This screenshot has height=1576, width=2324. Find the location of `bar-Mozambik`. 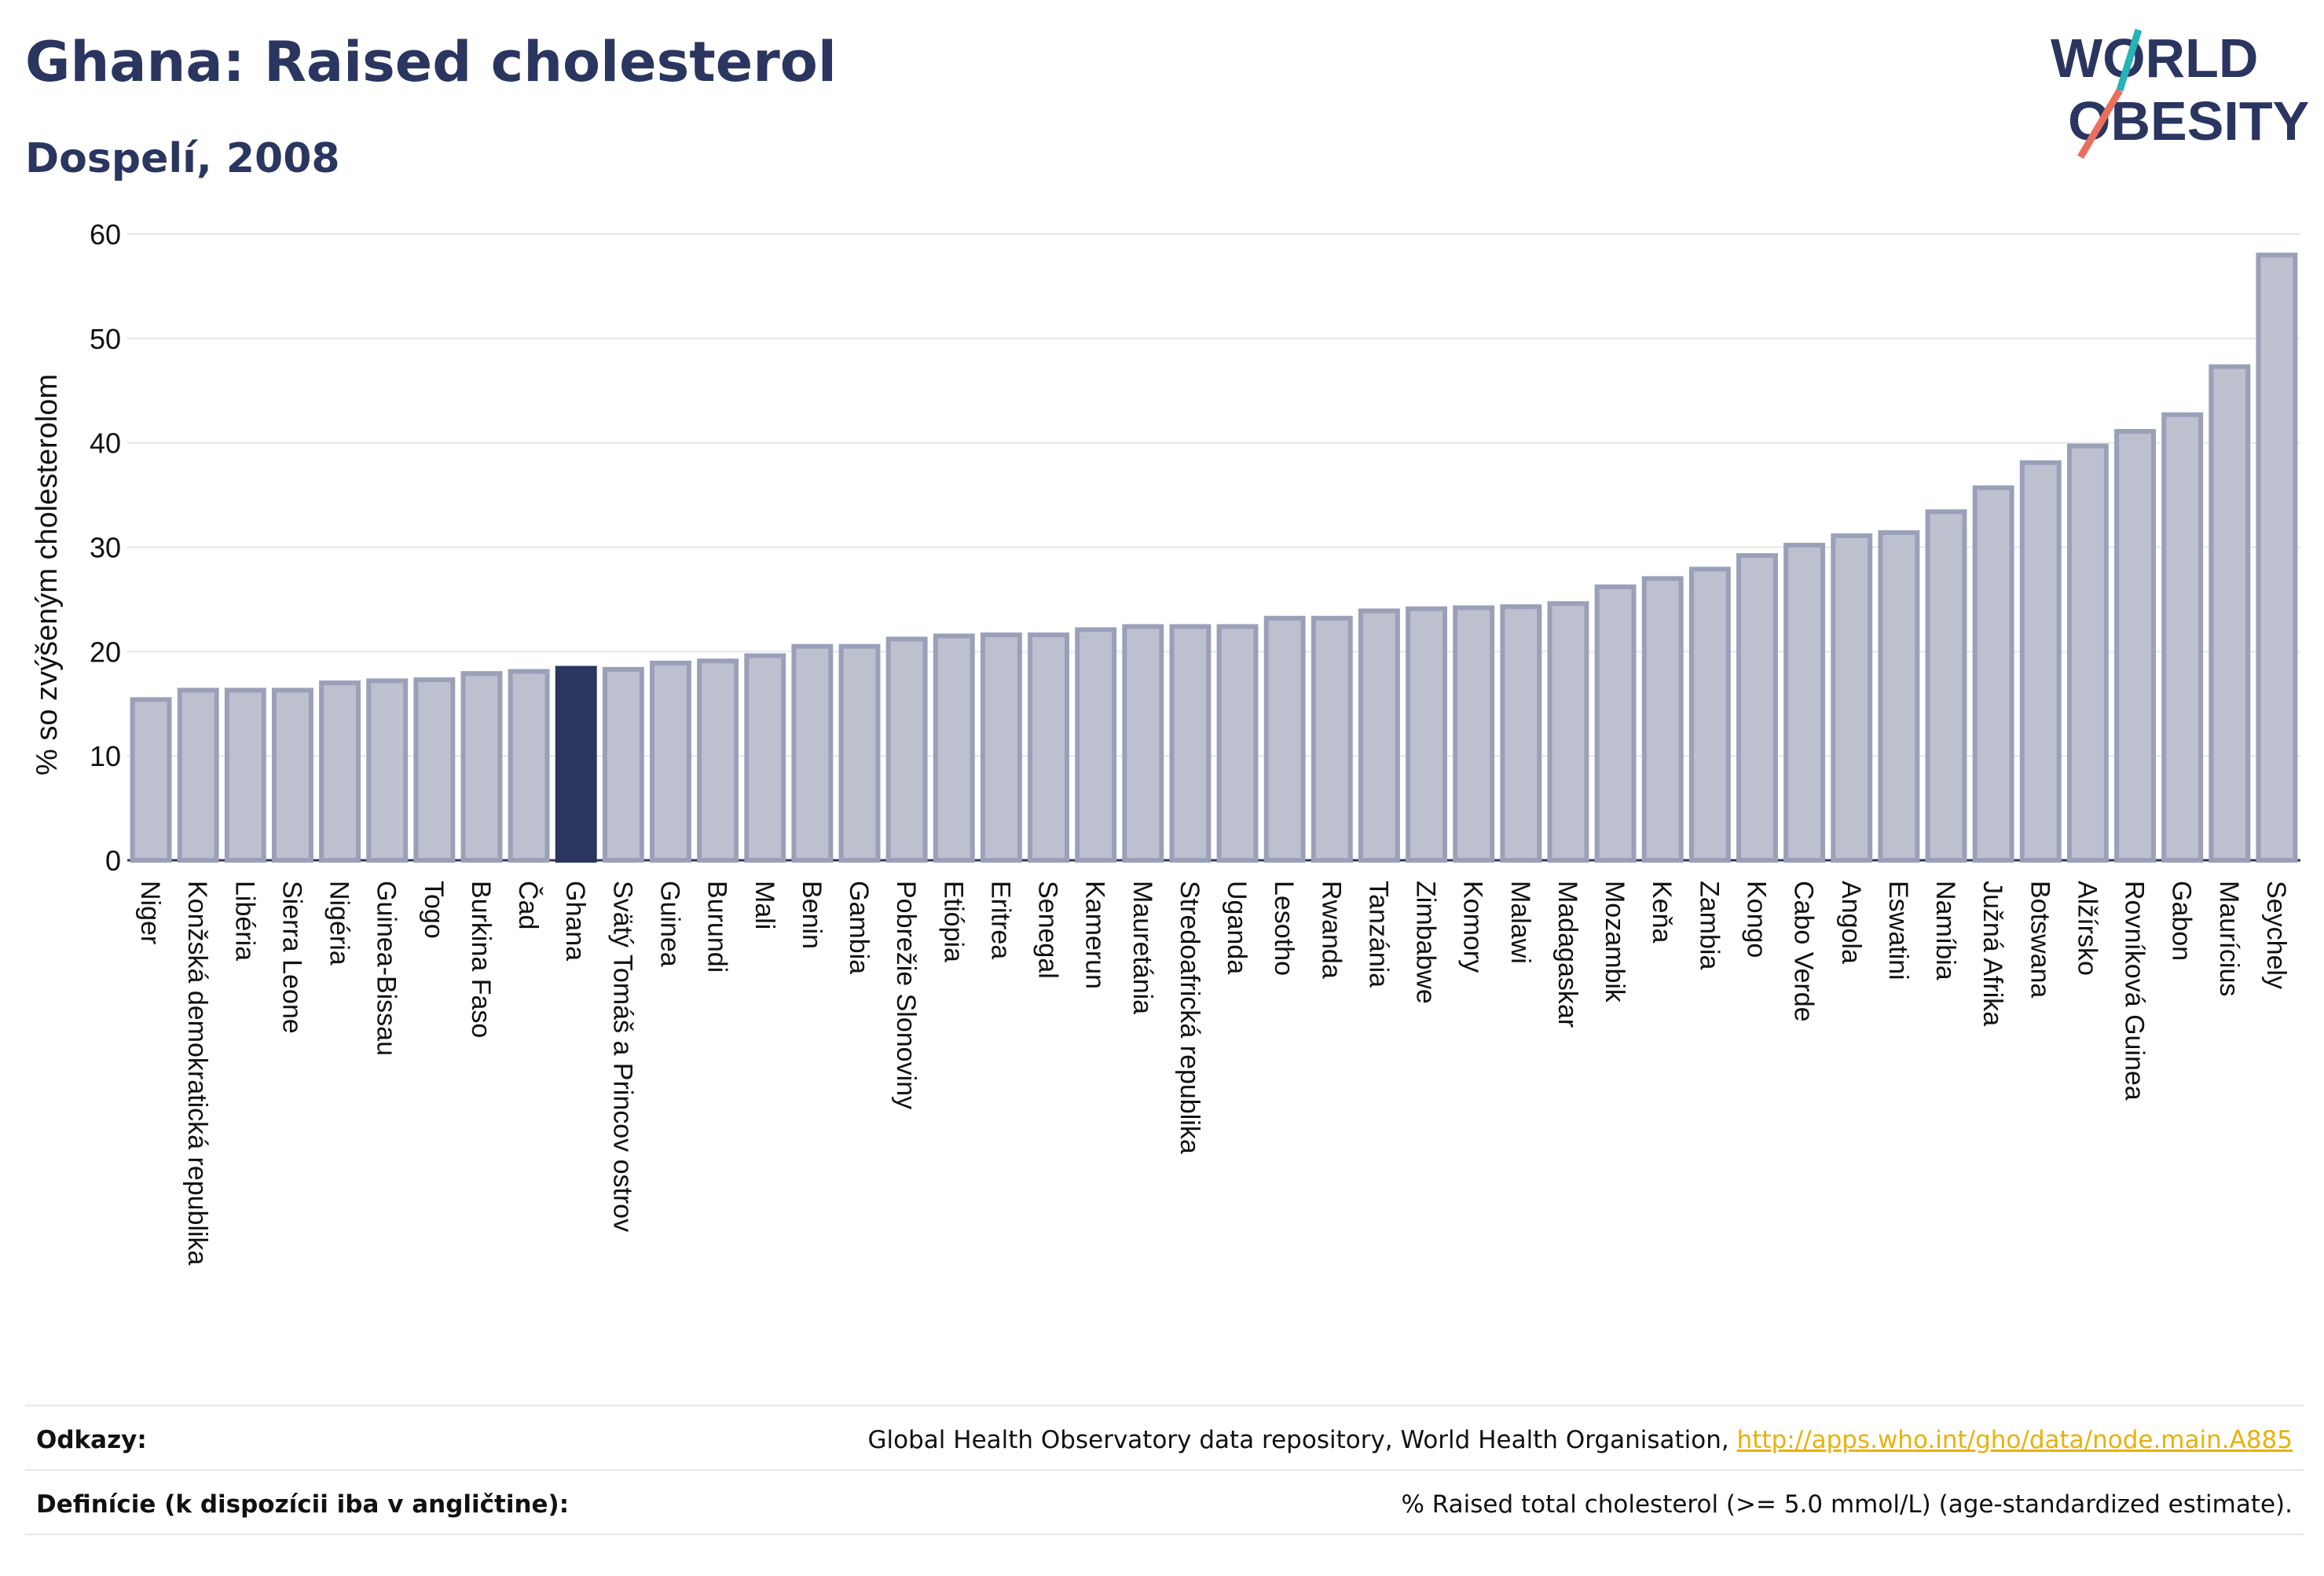

bar-Mozambik is located at coordinates (1615, 723).